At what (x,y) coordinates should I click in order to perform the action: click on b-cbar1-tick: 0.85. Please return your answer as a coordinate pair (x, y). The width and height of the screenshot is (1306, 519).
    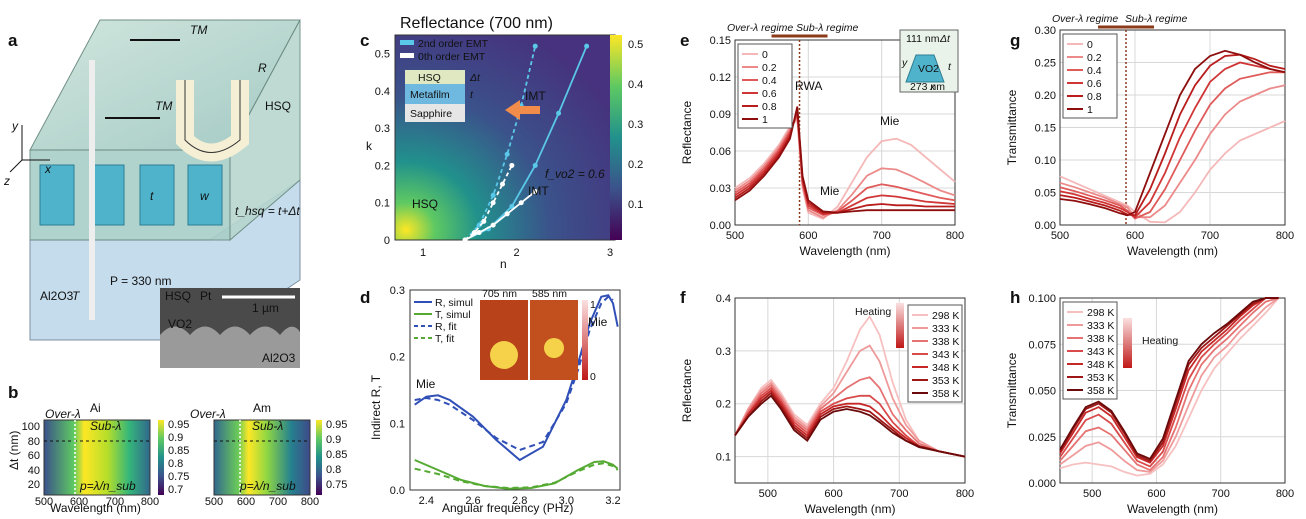
    Looking at the image, I should click on (178, 451).